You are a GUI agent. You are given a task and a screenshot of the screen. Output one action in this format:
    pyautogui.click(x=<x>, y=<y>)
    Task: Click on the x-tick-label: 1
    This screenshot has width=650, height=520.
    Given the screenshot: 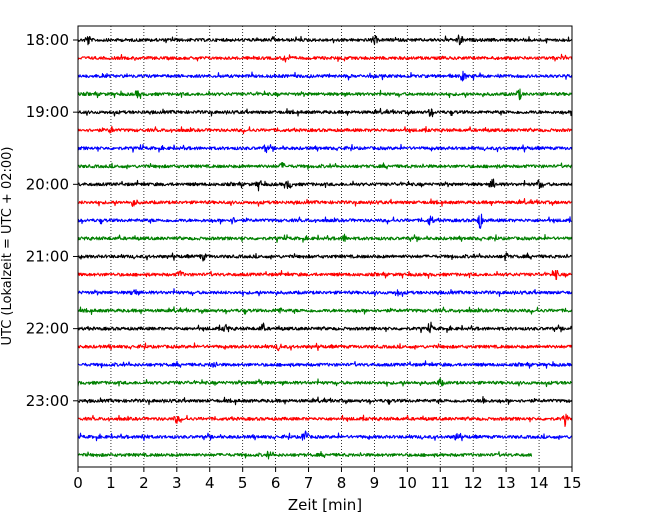 What is the action you would take?
    pyautogui.click(x=111, y=483)
    